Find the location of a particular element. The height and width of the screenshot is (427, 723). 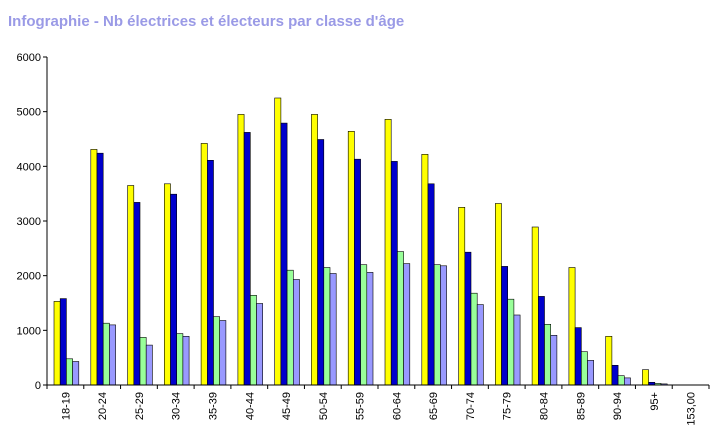

bar-35-39-s1 is located at coordinates (204, 264).